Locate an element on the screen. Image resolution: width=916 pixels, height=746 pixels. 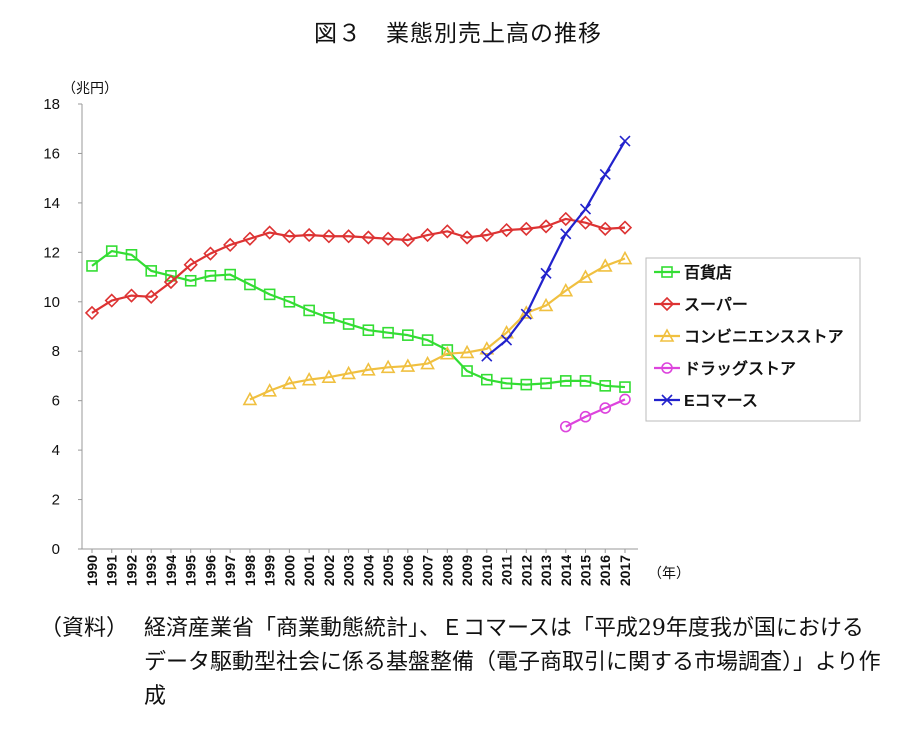
x-tick-label: 2007 is located at coordinates (428, 570).